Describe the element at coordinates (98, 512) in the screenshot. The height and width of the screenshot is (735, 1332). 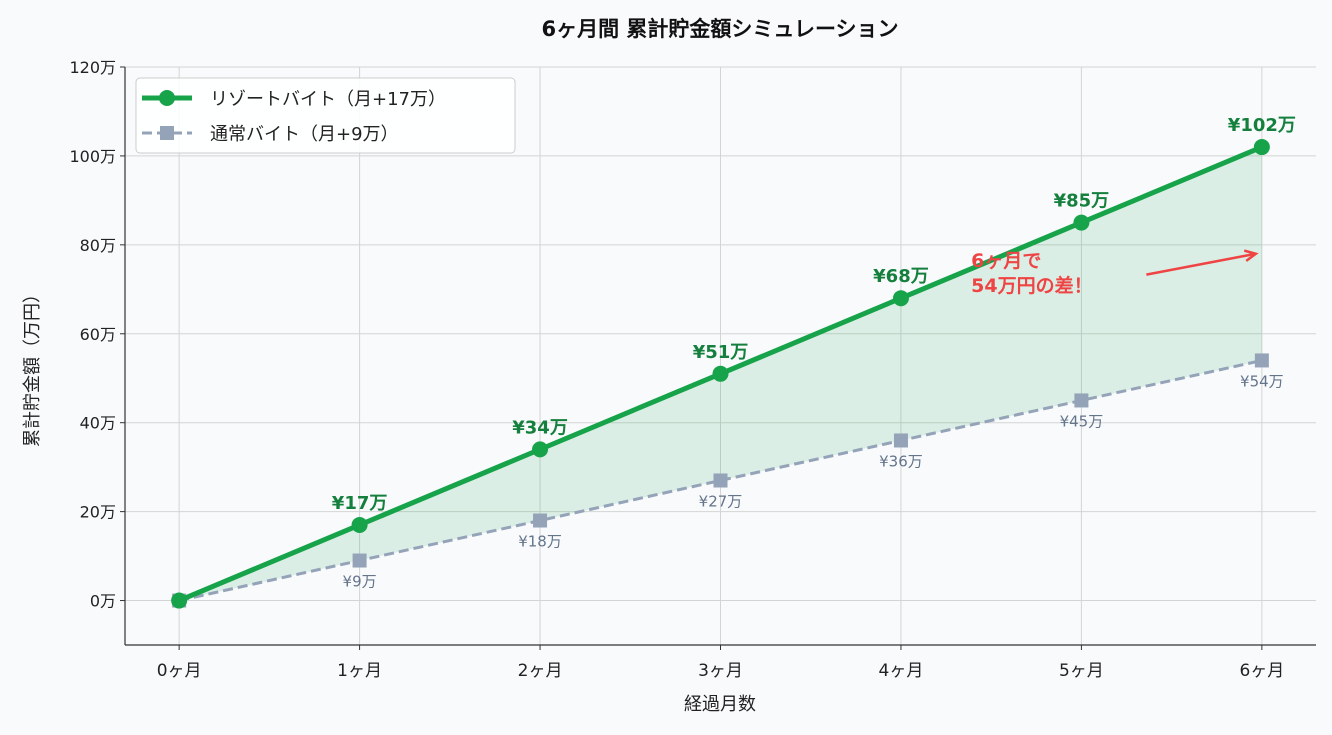
I see `y-tick-label: 20万` at that location.